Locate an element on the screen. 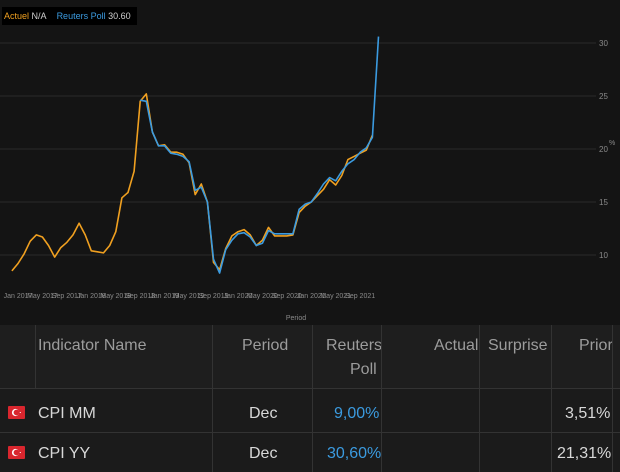  legend-poll-value: 30.60 is located at coordinates (119, 16).